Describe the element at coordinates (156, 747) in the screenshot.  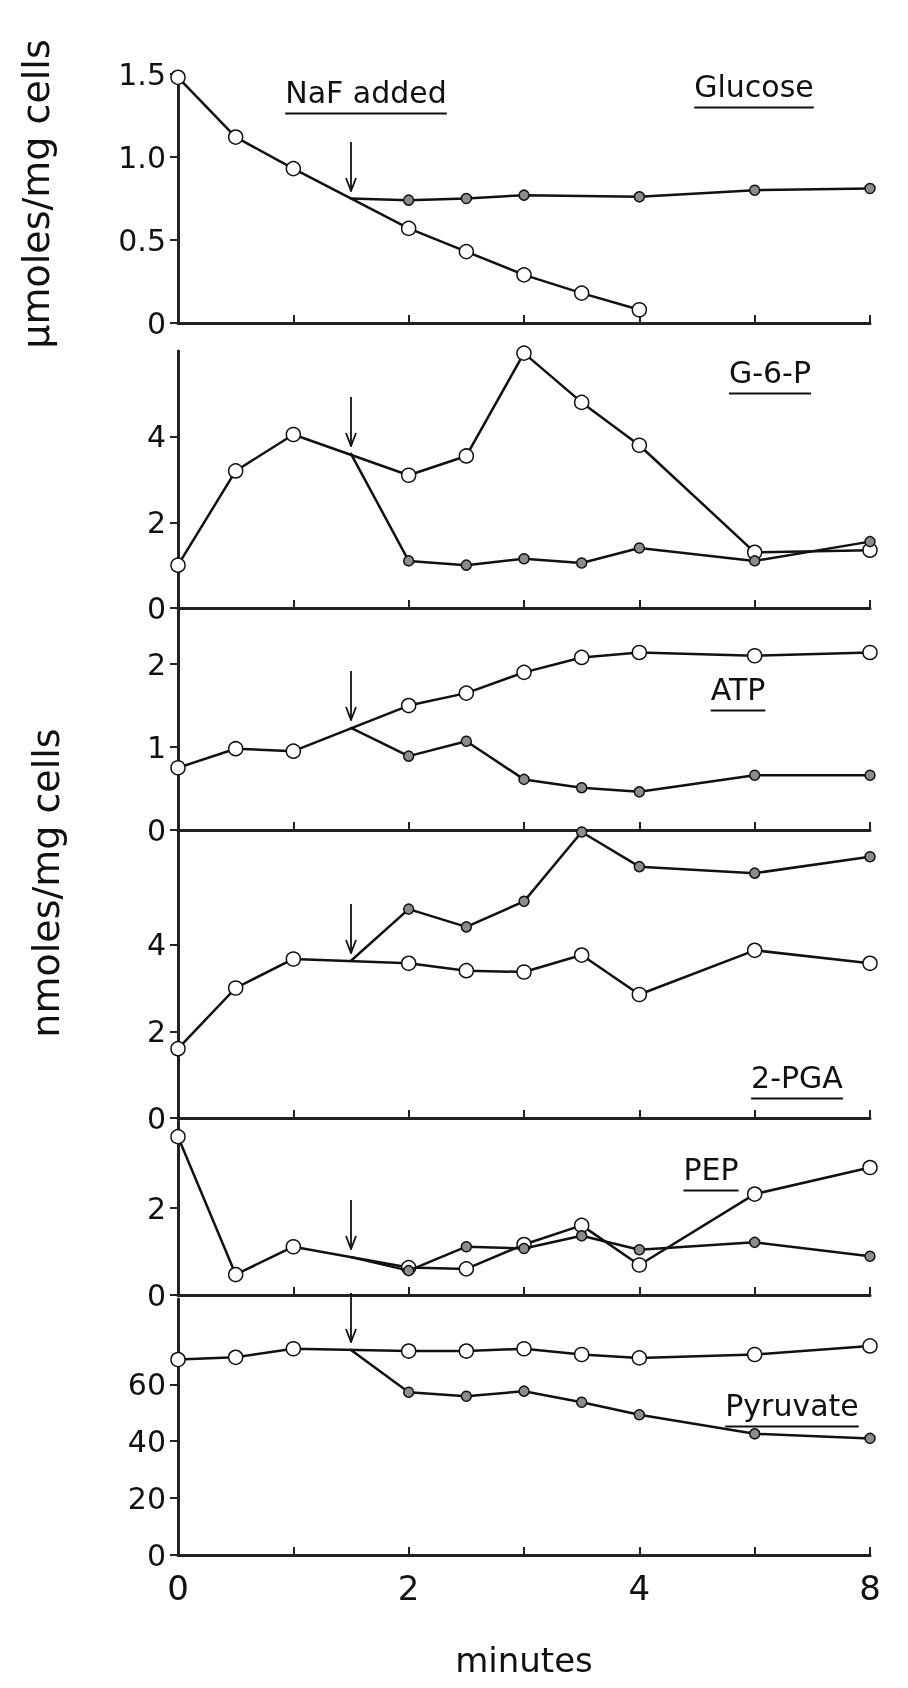
I see `y-tick-label: 1` at that location.